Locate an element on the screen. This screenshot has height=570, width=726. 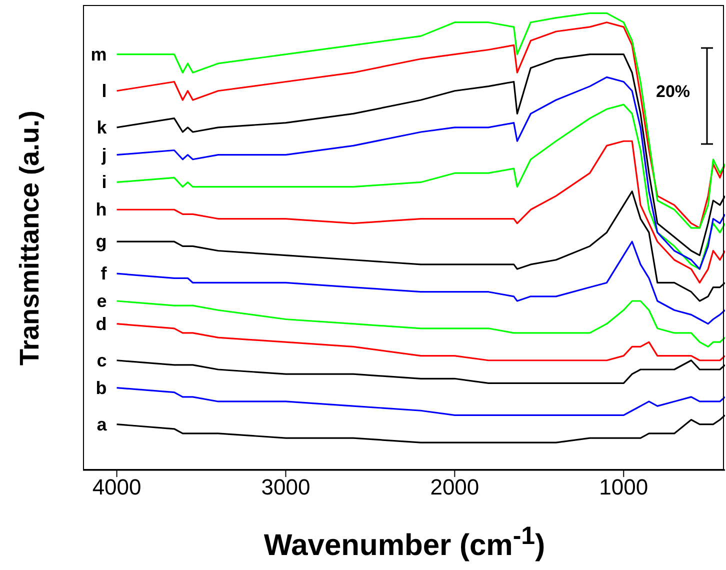
x-tick-label: 4000 is located at coordinates (117, 487).